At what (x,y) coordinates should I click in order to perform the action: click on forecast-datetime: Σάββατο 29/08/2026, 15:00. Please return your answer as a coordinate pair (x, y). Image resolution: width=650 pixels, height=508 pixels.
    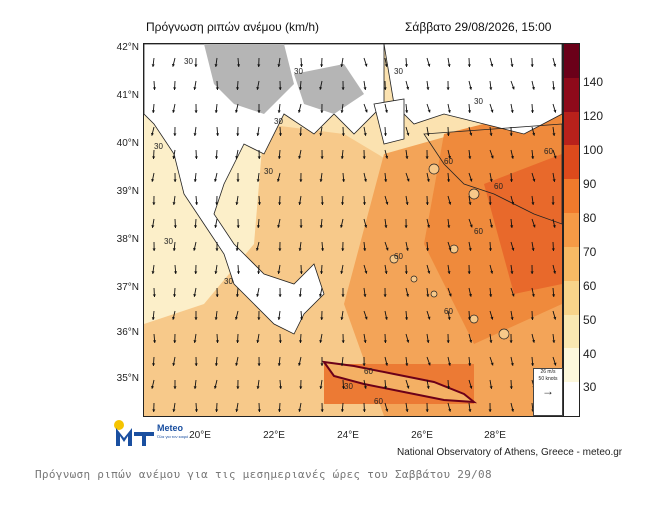
    Looking at the image, I should click on (478, 27).